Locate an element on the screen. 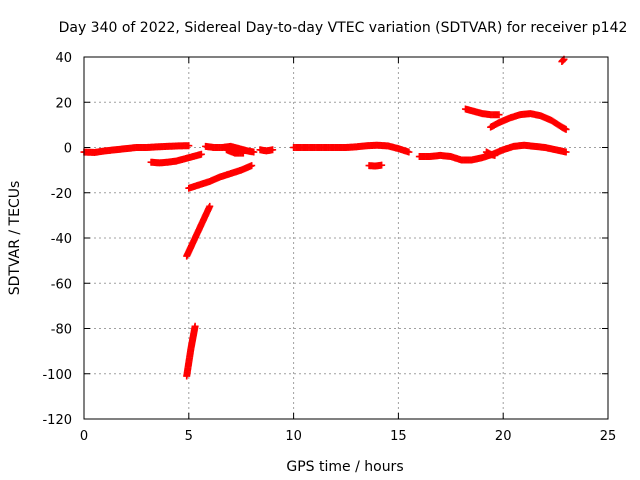  series-seg5 is located at coordinates (235, 151).